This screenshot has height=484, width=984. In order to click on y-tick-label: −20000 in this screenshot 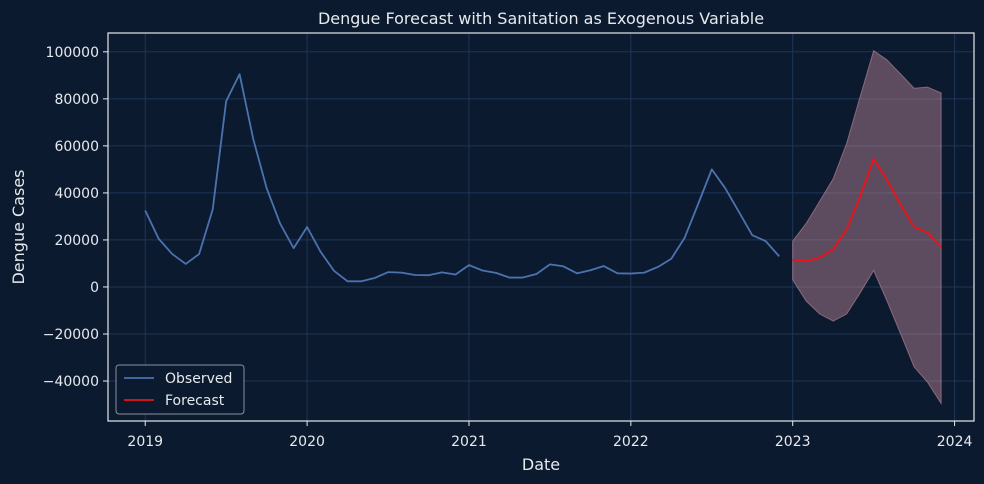, I will do `click(71, 335)`.